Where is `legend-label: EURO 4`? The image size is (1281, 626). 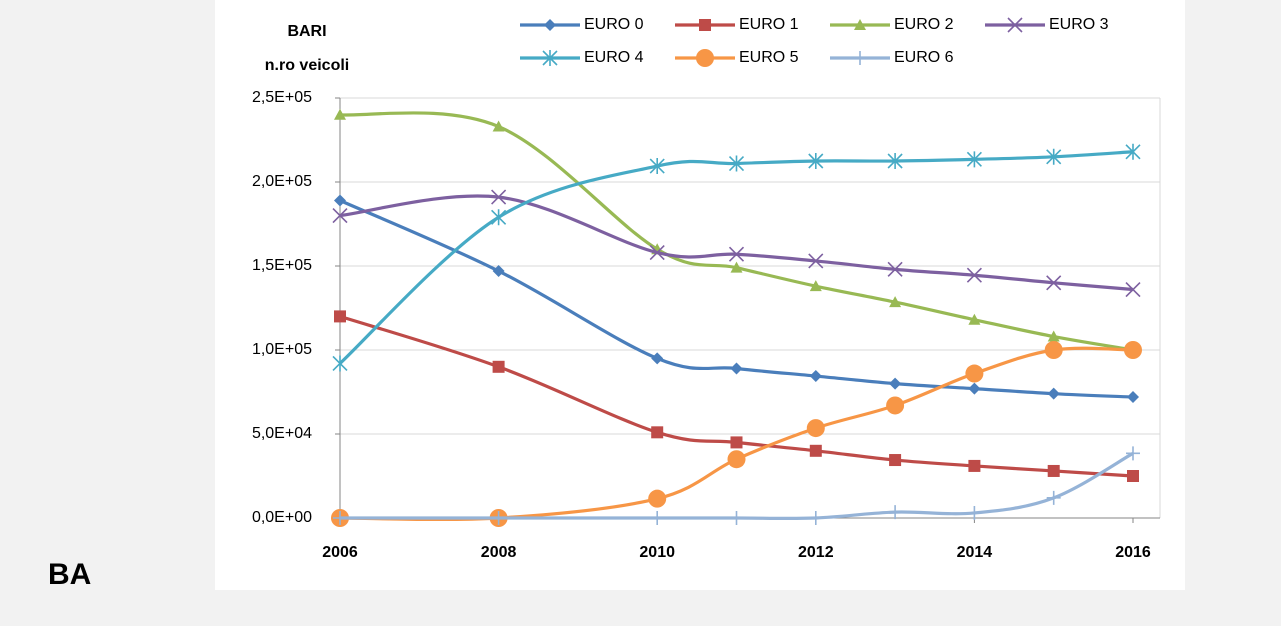 legend-label: EURO 4 is located at coordinates (614, 57).